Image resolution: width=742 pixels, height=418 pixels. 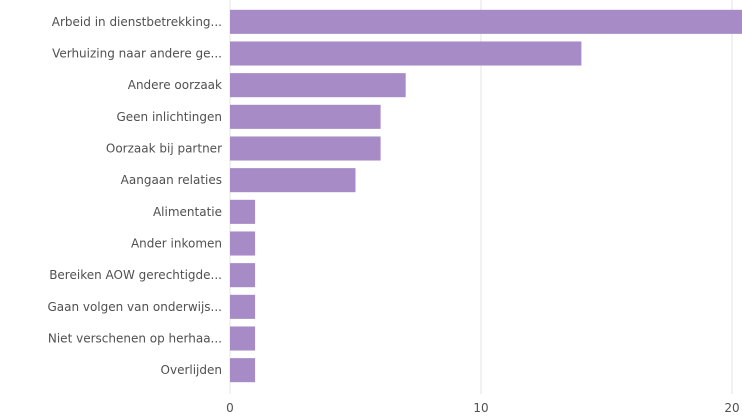 I want to click on category-label: Andere oorzaak, so click(x=175, y=85).